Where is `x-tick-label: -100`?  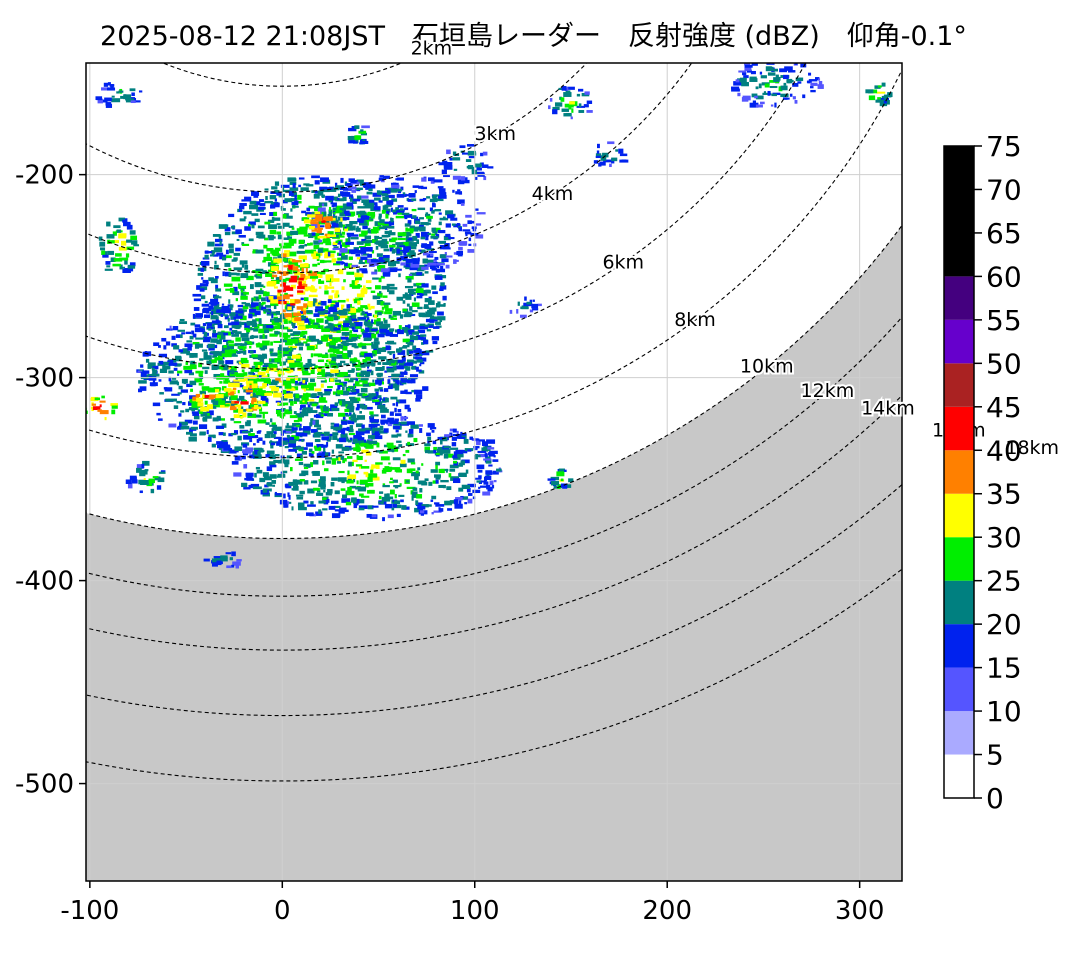
x-tick-label: -100 is located at coordinates (89, 911).